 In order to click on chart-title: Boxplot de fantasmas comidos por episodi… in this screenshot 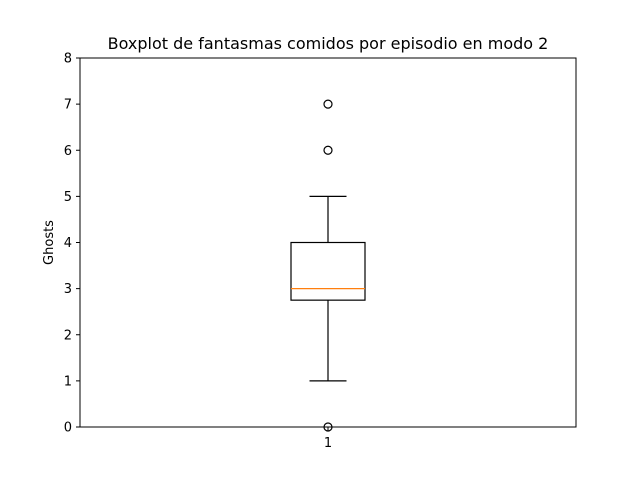, I will do `click(328, 43)`.